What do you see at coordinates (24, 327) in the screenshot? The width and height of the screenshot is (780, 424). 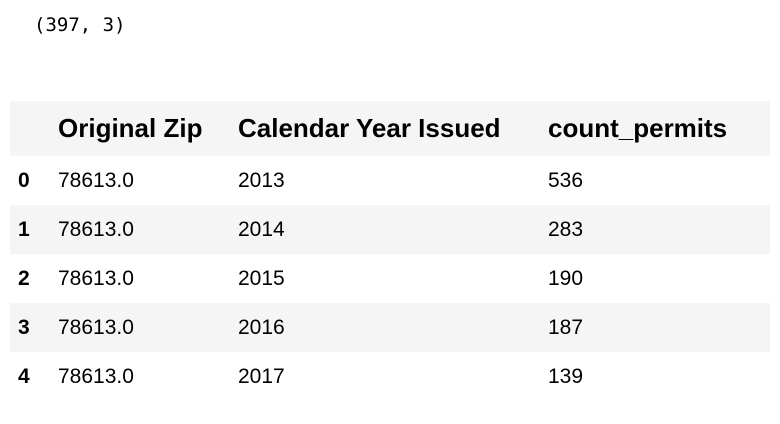 I see `row-index: 3` at bounding box center [24, 327].